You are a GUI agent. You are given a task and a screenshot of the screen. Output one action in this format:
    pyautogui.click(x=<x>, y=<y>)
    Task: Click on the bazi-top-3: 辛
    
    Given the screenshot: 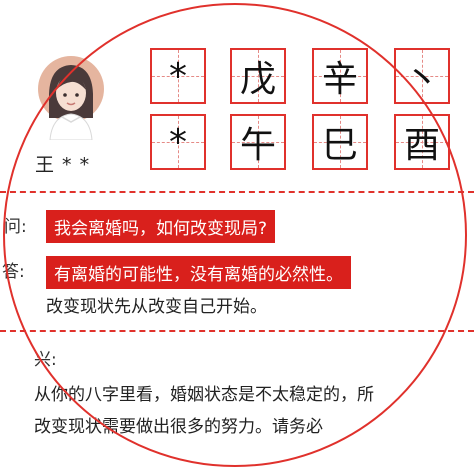 What is the action you would take?
    pyautogui.click(x=340, y=76)
    